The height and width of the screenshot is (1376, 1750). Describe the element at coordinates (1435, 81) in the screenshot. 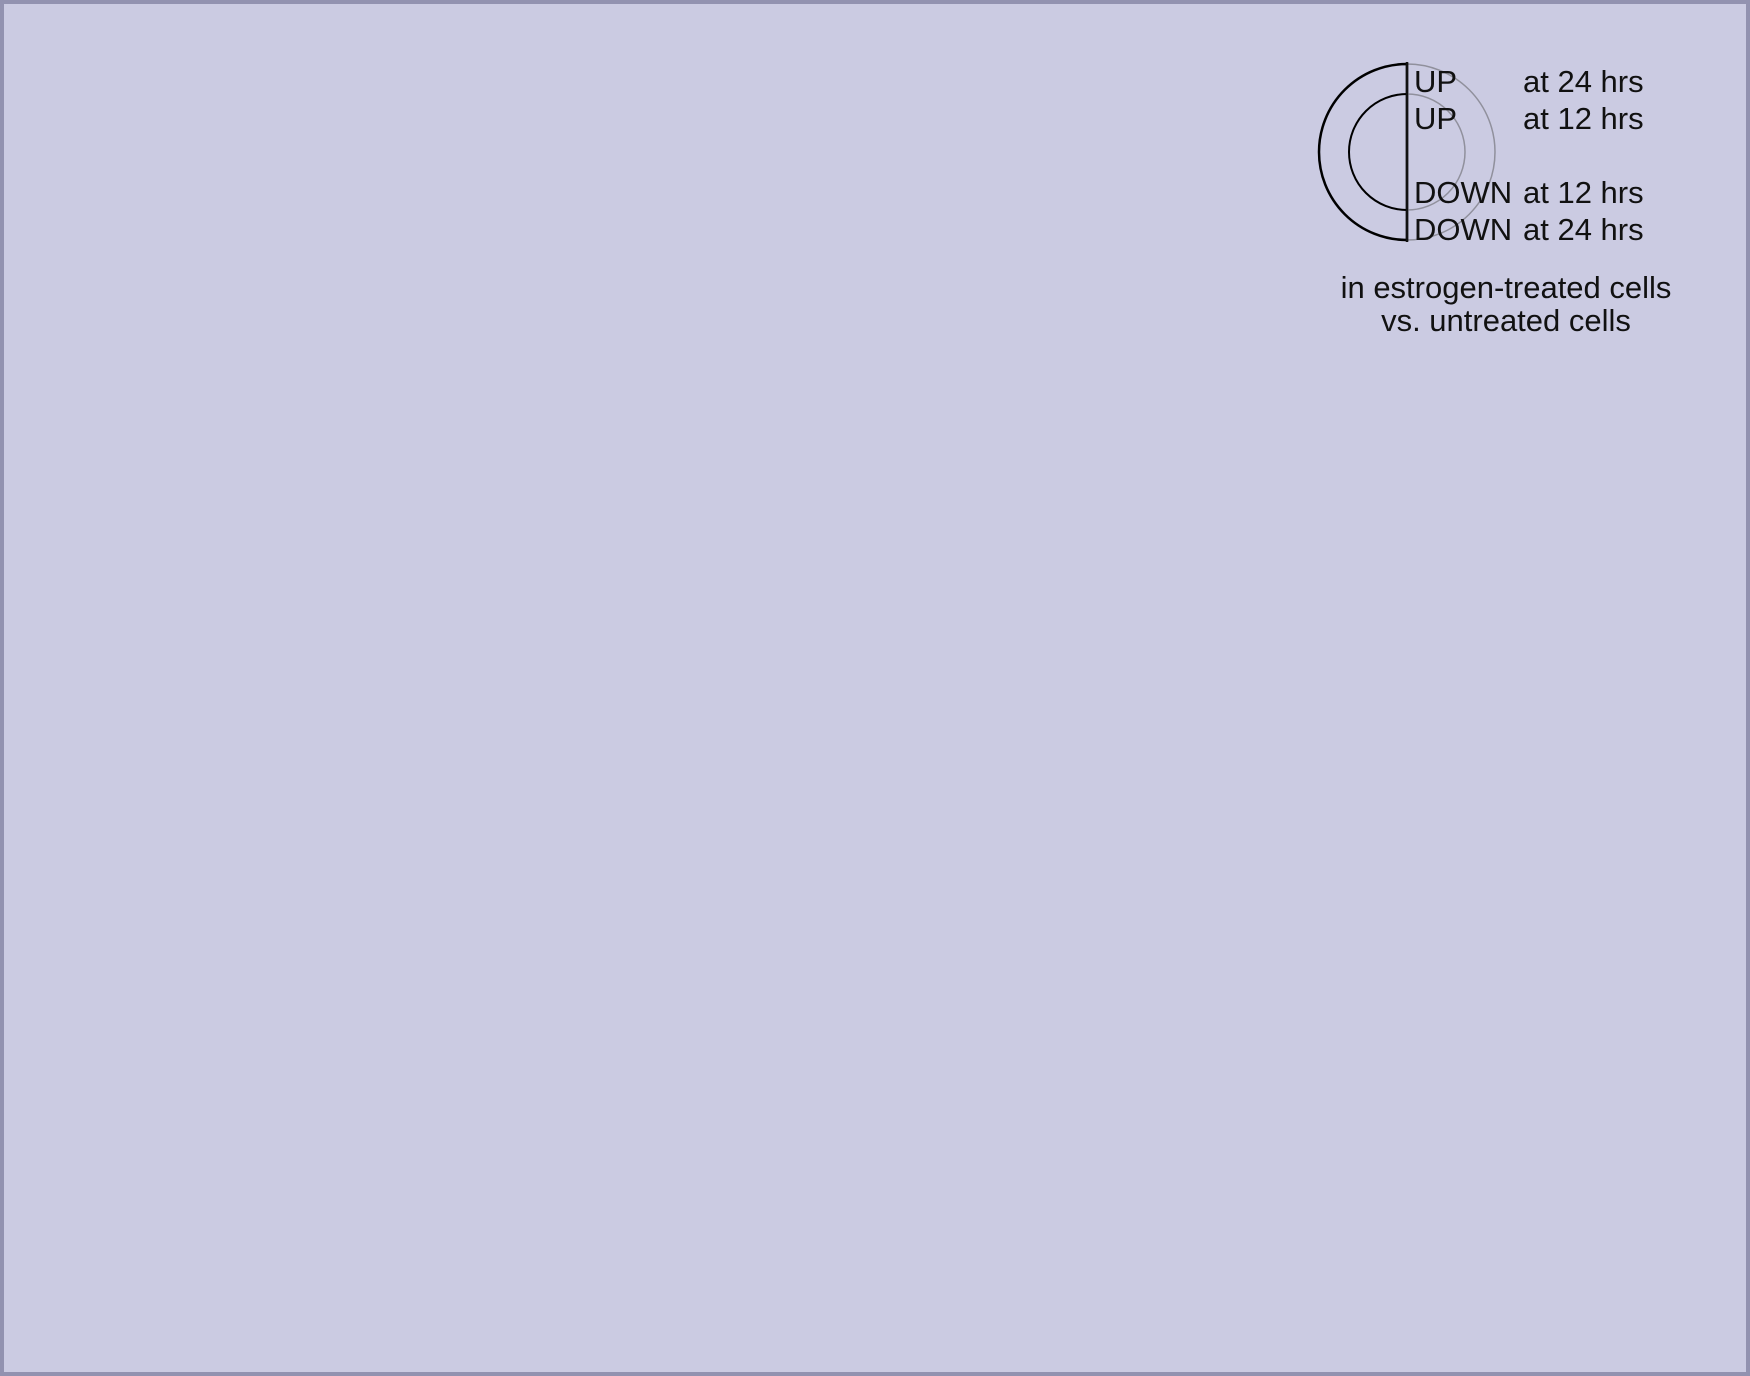

I see `legend-row-up24-direction: UP` at that location.